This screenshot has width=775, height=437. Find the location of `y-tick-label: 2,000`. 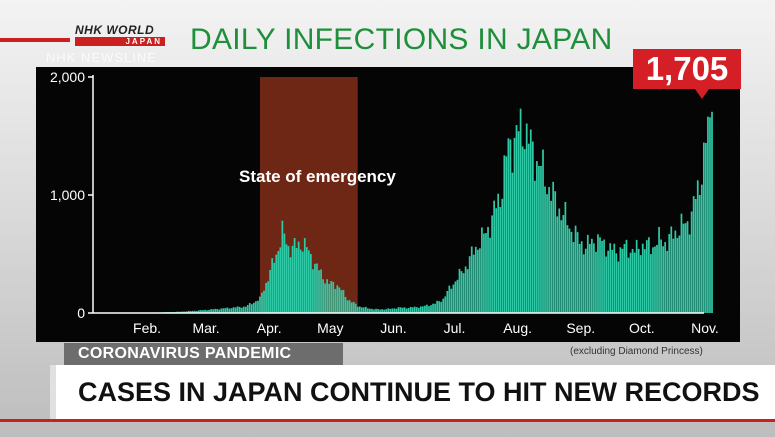

y-tick-label: 2,000 is located at coordinates (67, 77).